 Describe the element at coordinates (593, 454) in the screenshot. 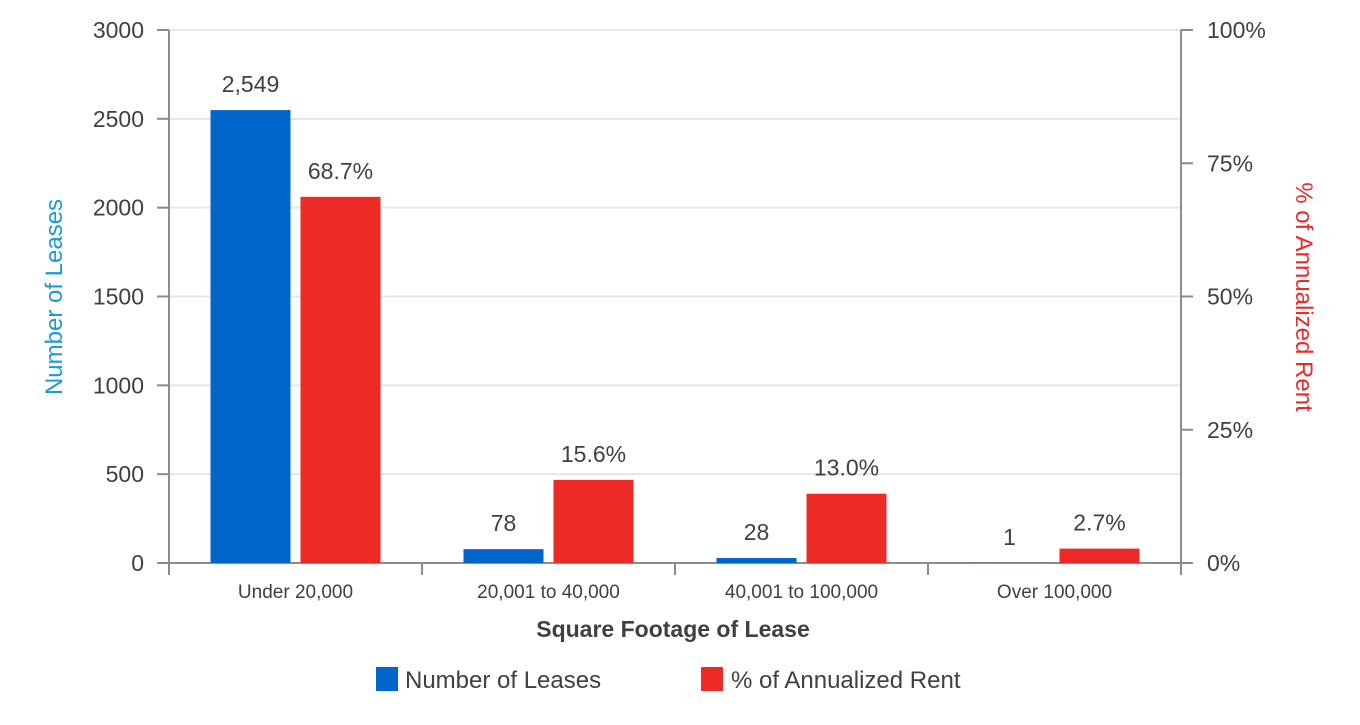

I see `data-label: 15.6%` at that location.